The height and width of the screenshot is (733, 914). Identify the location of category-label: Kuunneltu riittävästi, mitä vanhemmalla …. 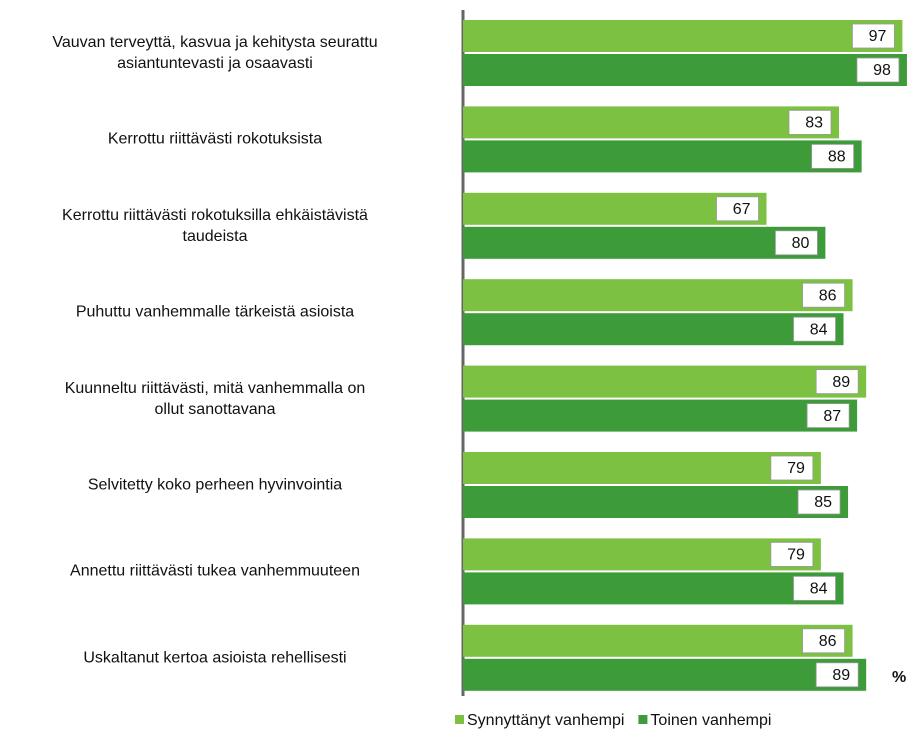
(215, 398).